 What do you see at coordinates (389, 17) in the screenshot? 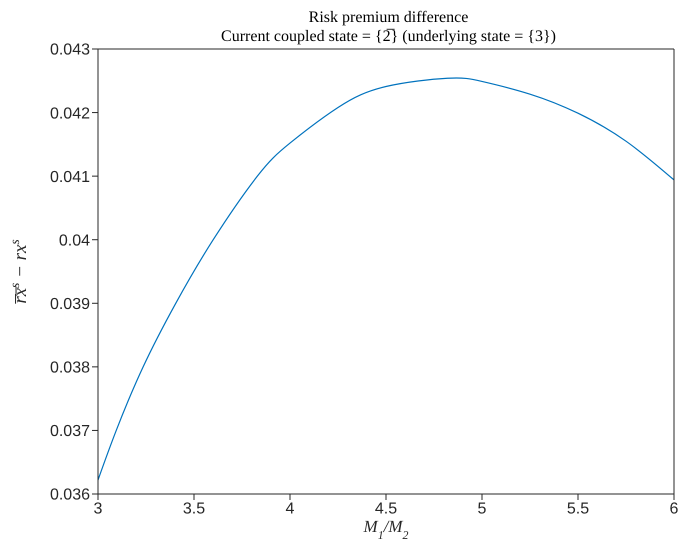
I see `chart-title: Risk premium difference` at bounding box center [389, 17].